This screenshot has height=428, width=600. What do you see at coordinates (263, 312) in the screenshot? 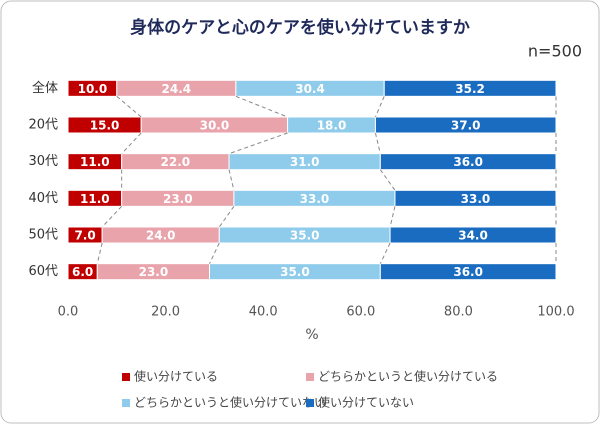
I see `x-tick-label: 40.0` at bounding box center [263, 312].